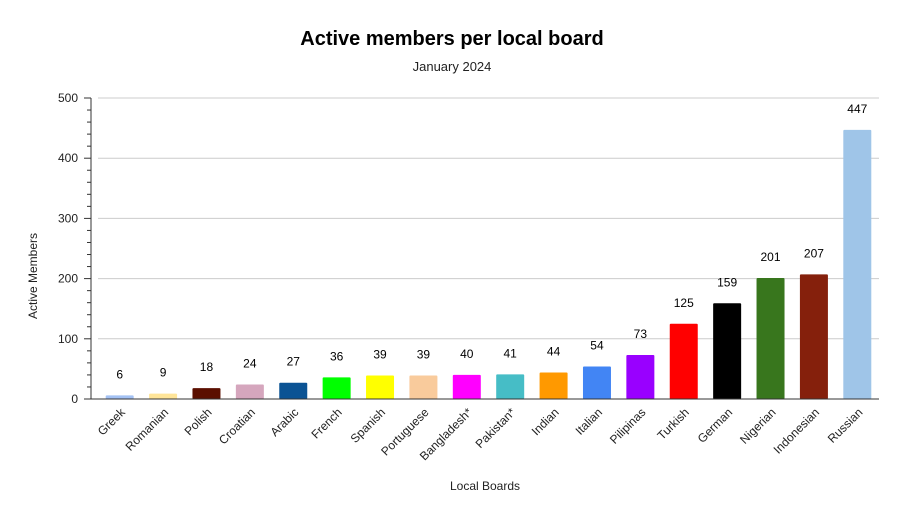  What do you see at coordinates (814, 253) in the screenshot?
I see `data-label: 207` at bounding box center [814, 253].